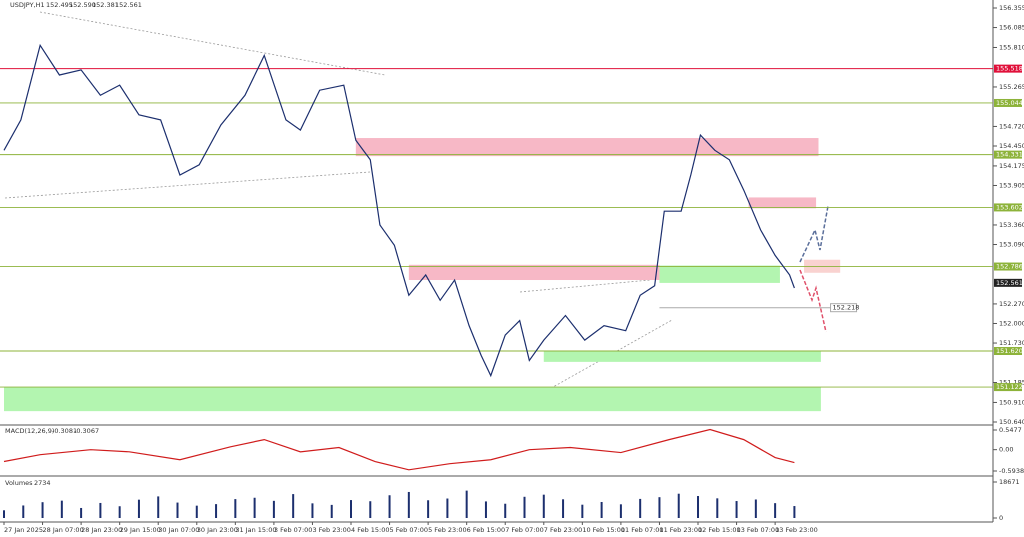 This screenshot has width=1024, height=537. I want to click on y-tick-label: 18671, so click(1009, 482).